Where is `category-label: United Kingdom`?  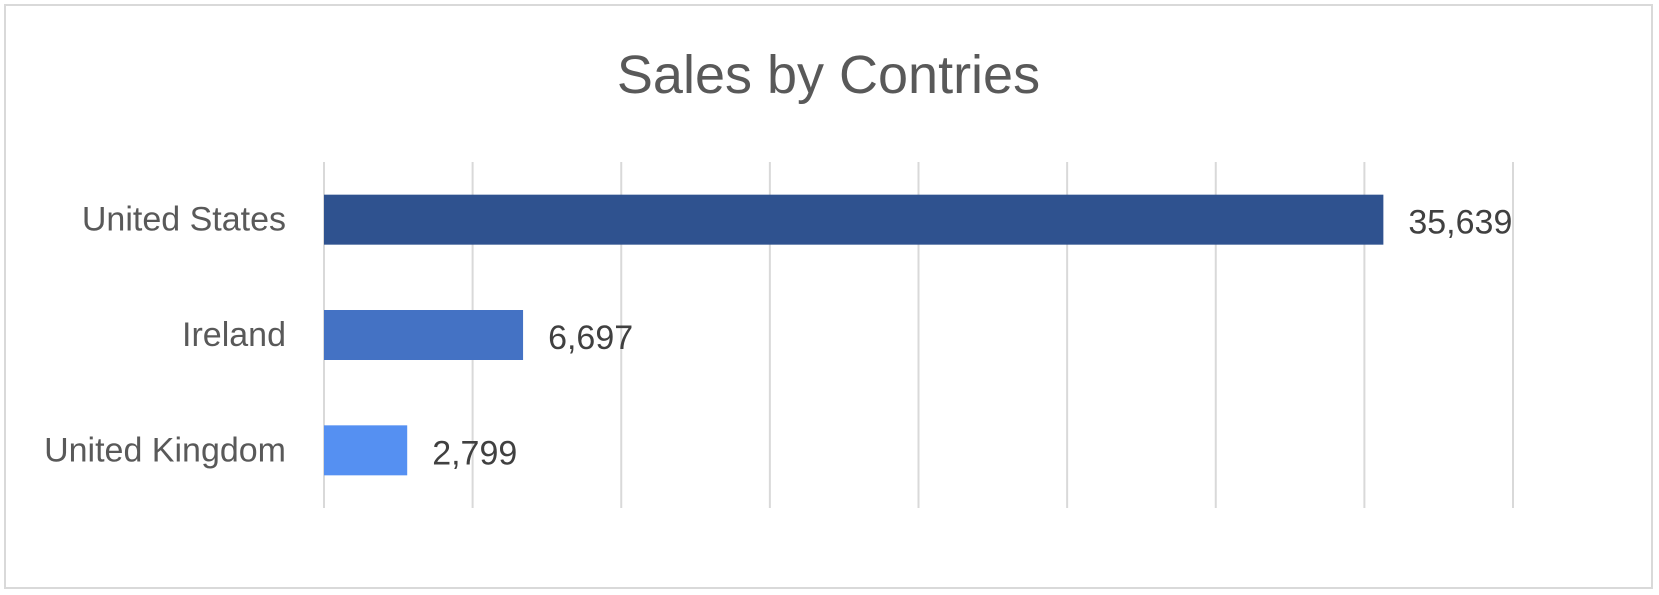 category-label: United Kingdom is located at coordinates (165, 450).